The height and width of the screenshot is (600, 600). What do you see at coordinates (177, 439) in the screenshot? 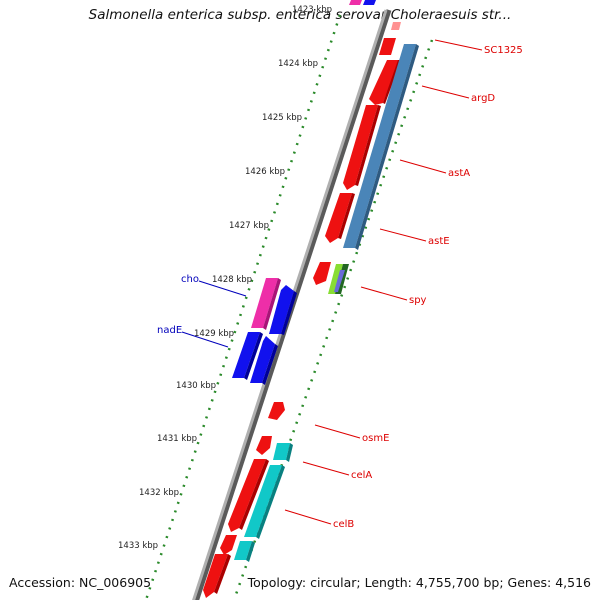
I see `kbp-label: 1431 kbp` at bounding box center [177, 439].